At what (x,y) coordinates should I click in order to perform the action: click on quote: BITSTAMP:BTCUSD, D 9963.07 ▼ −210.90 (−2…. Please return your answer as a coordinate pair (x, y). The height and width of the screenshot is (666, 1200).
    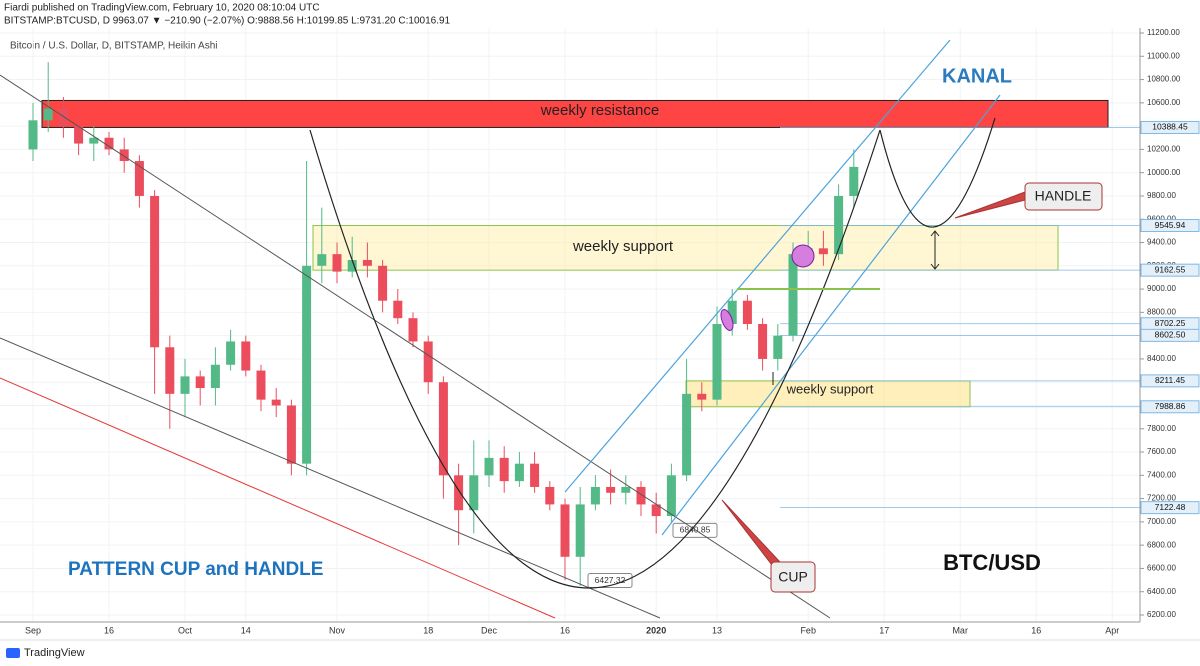
    Looking at the image, I should click on (227, 21).